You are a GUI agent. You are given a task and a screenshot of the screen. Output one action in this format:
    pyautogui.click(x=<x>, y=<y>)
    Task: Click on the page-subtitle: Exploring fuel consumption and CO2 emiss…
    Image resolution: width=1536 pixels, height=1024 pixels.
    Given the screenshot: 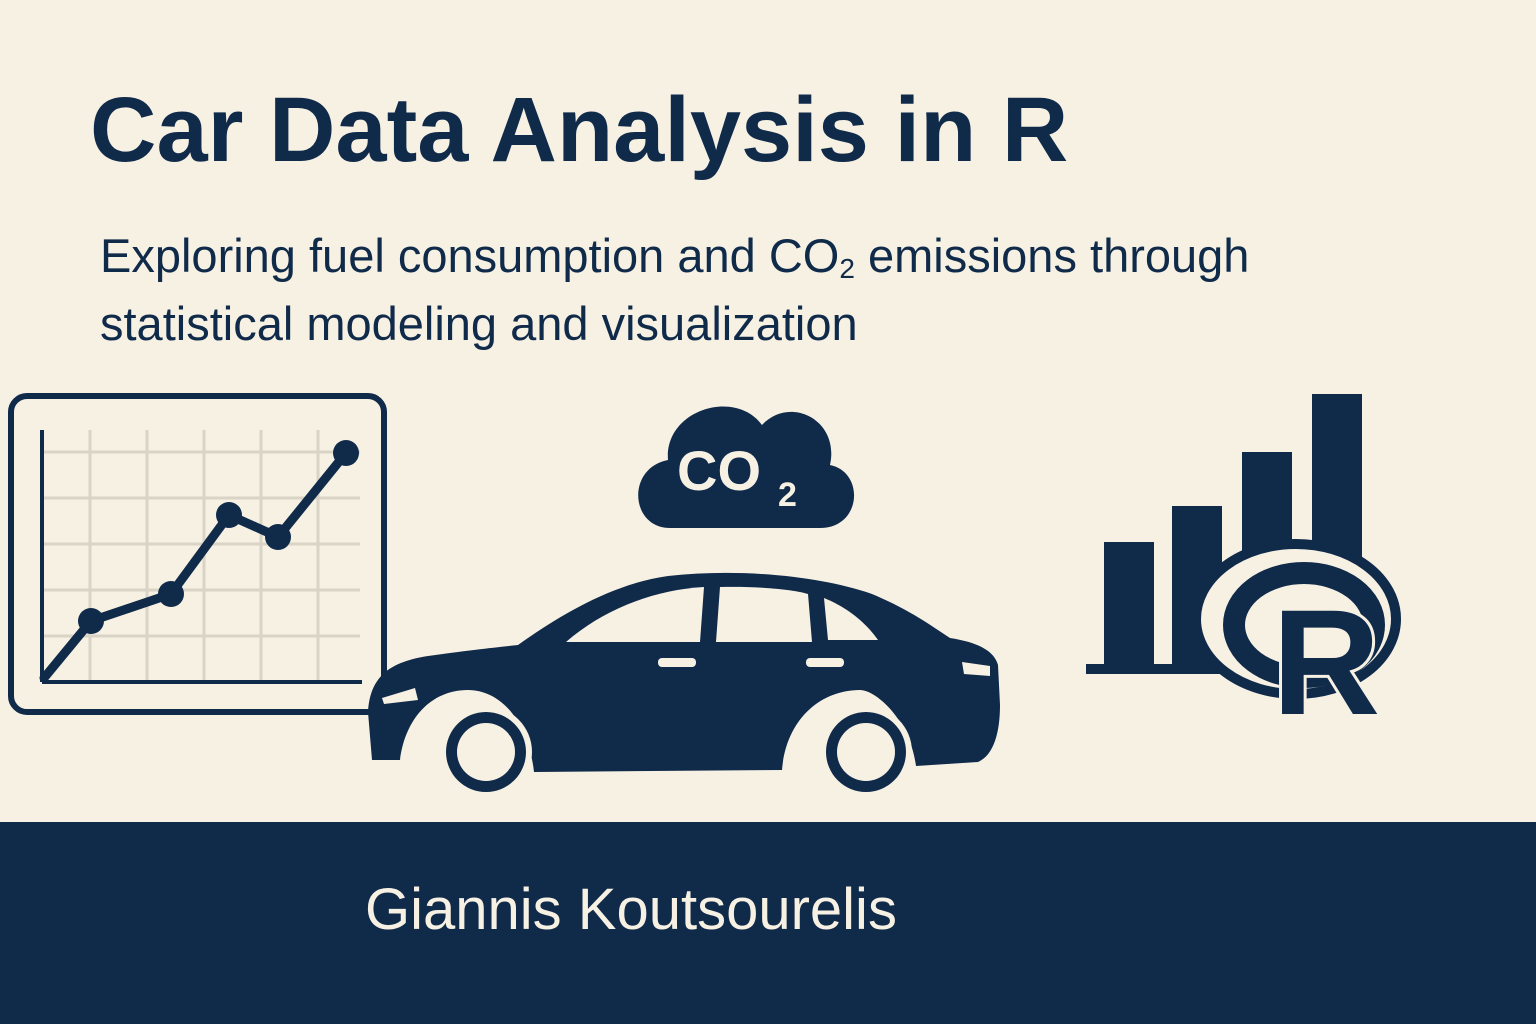 What is the action you would take?
    pyautogui.click(x=790, y=290)
    